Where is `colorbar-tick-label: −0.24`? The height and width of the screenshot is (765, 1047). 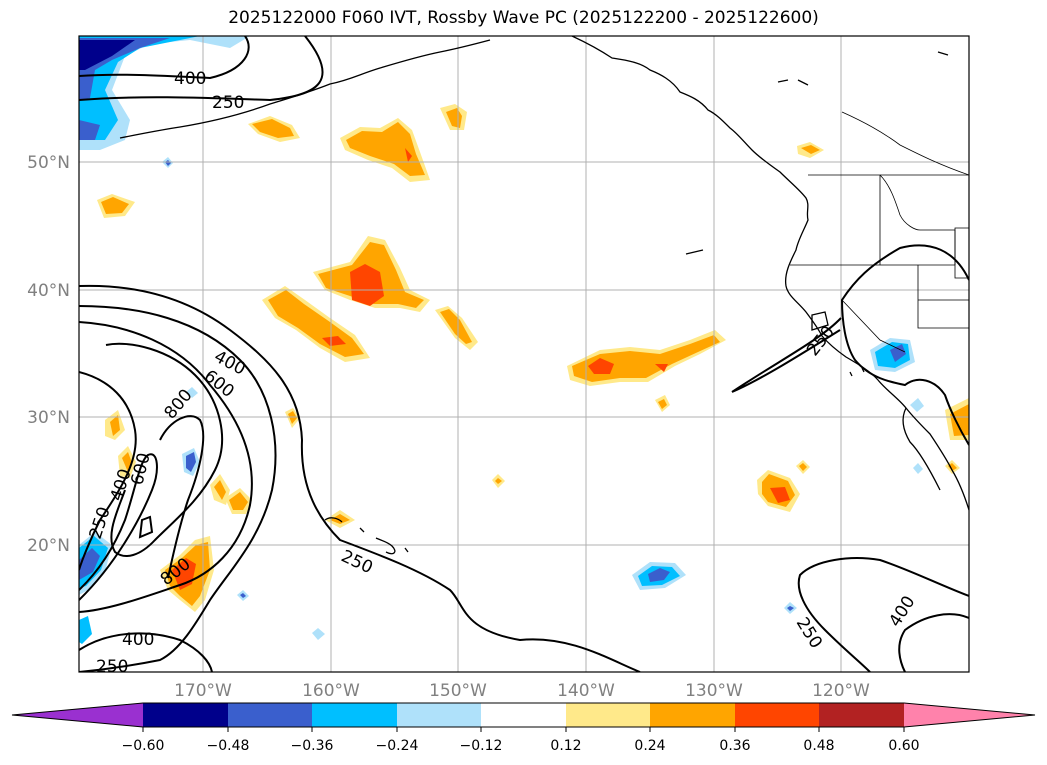 colorbar-tick-label: −0.24 is located at coordinates (397, 746).